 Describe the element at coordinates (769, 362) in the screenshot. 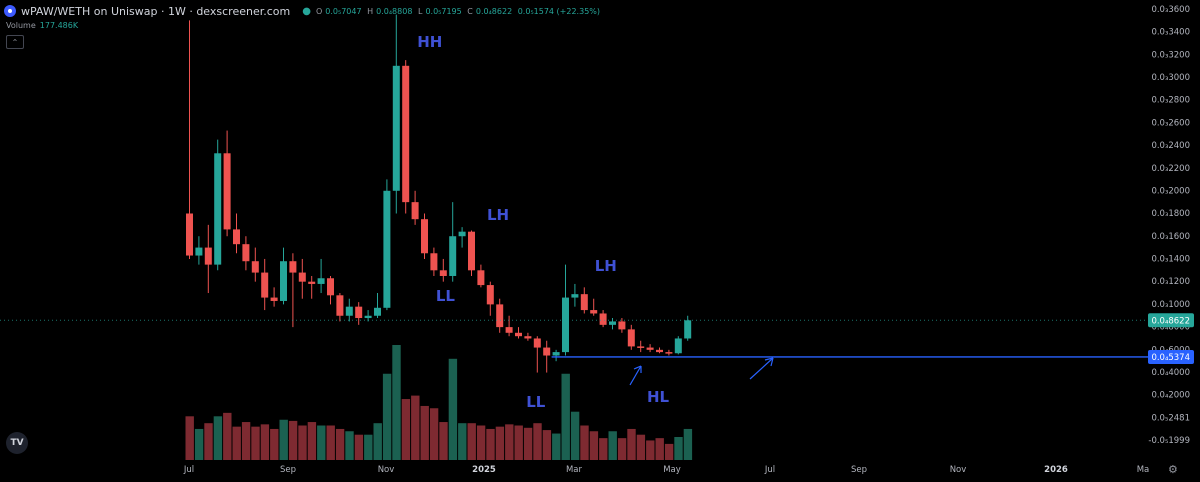

I see `annotation-arrowhead` at that location.